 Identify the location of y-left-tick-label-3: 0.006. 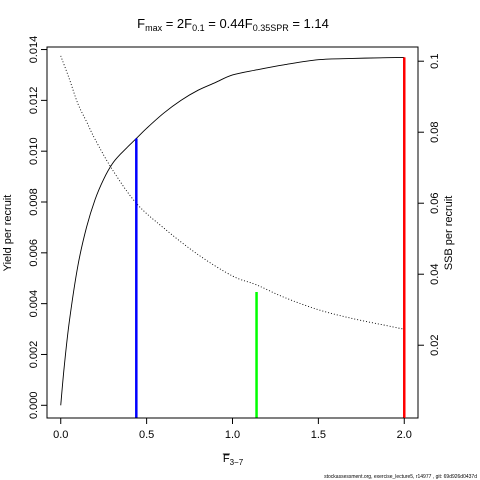
(34, 253).